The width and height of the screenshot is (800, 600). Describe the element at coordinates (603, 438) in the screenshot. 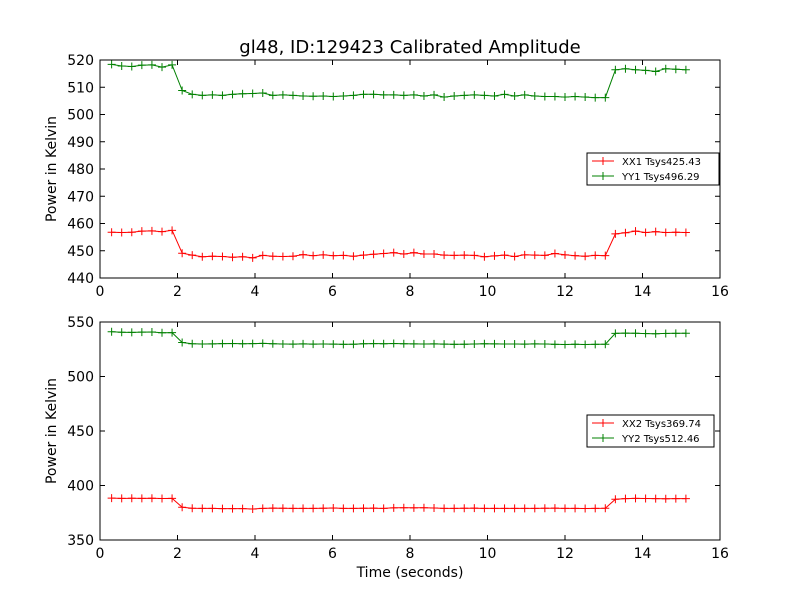

I see `bottom-legend-marker` at that location.